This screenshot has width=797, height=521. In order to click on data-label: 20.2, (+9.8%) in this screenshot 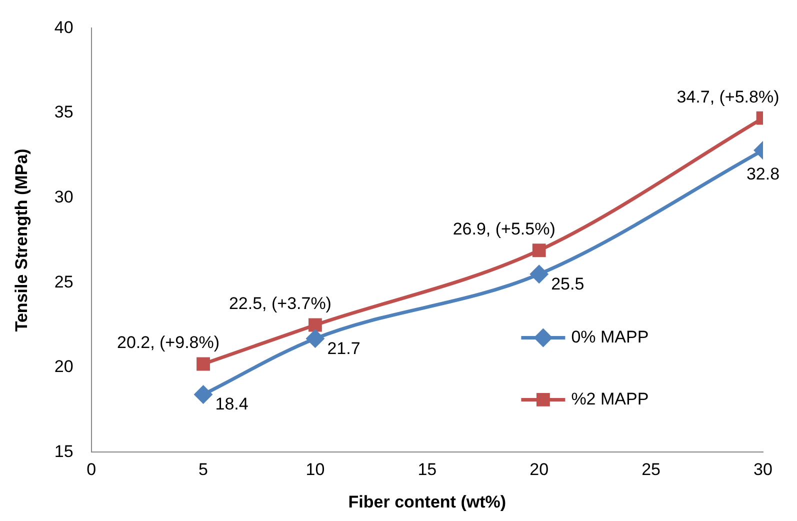, I will do `click(168, 342)`.